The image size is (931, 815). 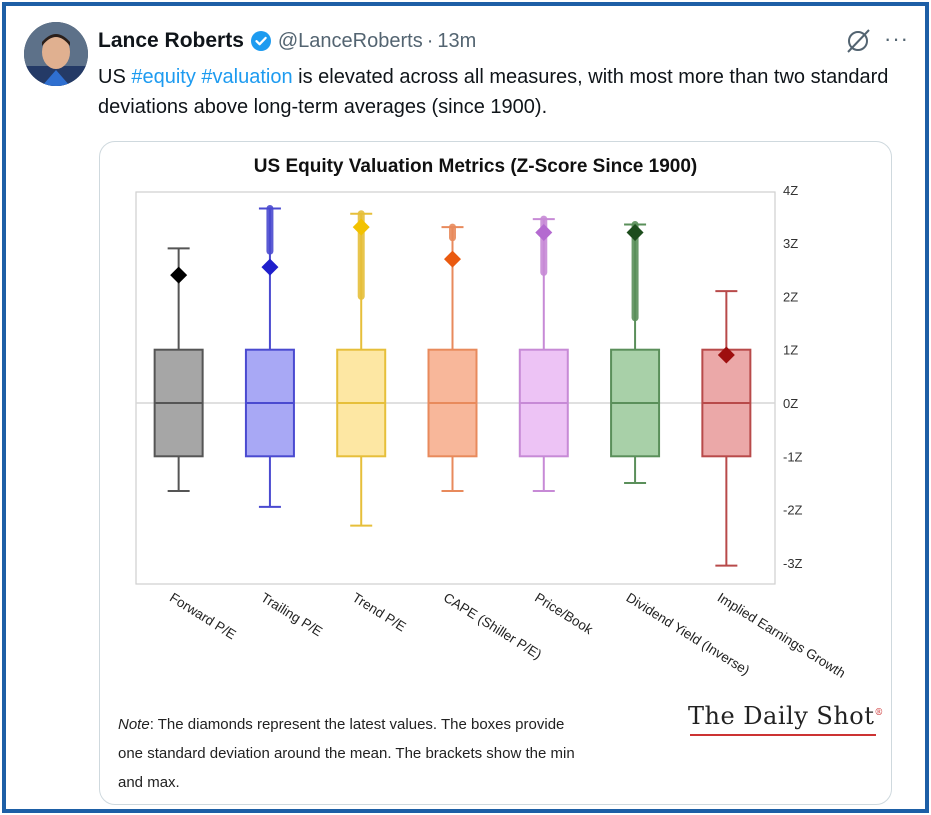 I want to click on avatar-image, so click(x=56, y=54).